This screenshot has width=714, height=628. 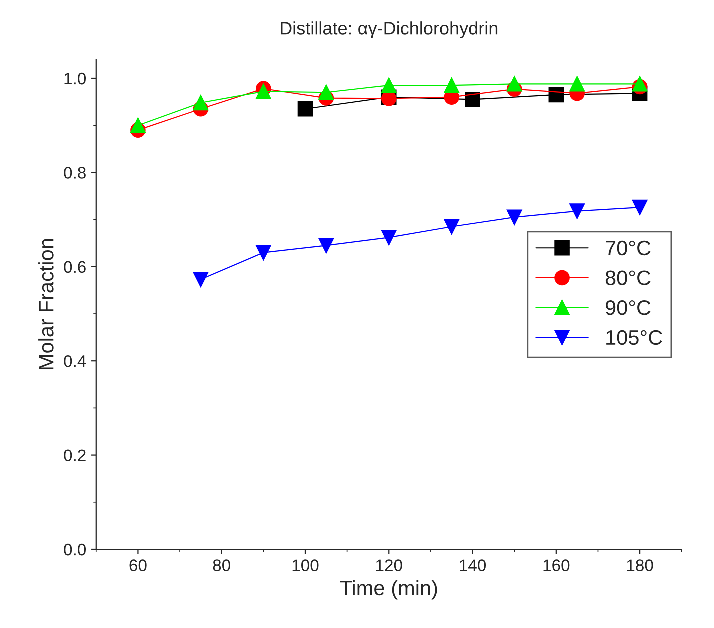 I want to click on legend-label: 105°C, so click(x=634, y=338).